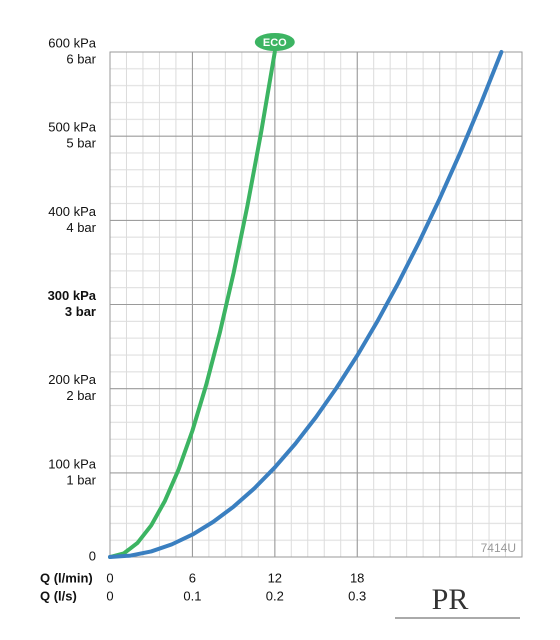 This screenshot has width=560, height=640. Describe the element at coordinates (72, 127) in the screenshot. I see `y-tick-label: 500 kPa` at that location.